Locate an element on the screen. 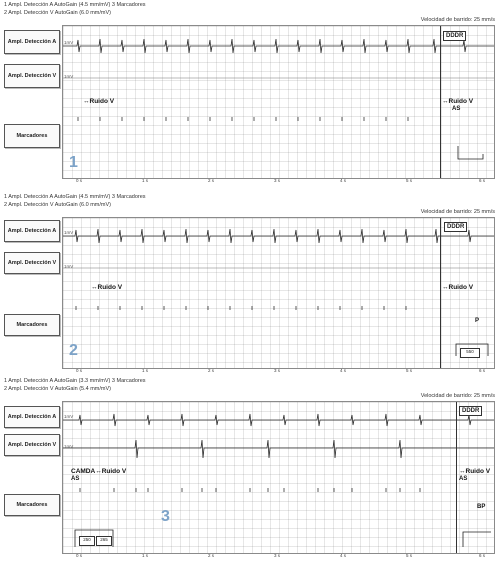  panel-header-line2: 2 Ampl. Detección V AutoGain (5.4 mm/mV) is located at coordinates (57, 389).